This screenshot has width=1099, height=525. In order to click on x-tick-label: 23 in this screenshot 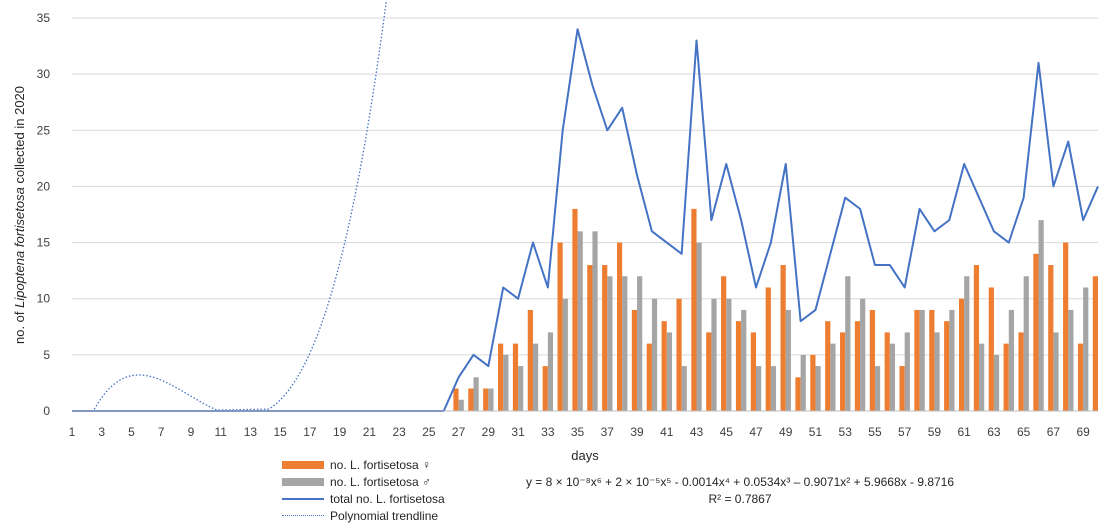, I will do `click(399, 432)`.